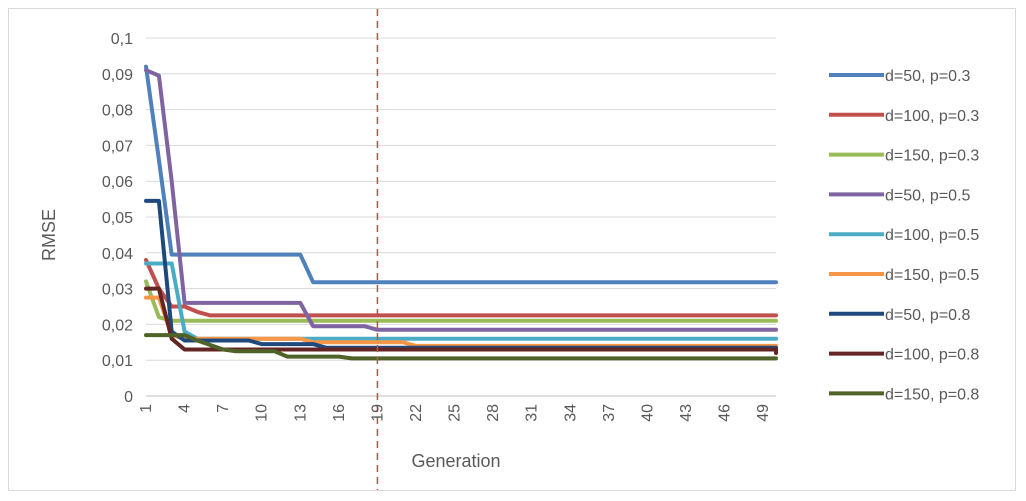 The image size is (1026, 501). Describe the element at coordinates (377, 413) in the screenshot. I see `x-tick-label: 19` at that location.